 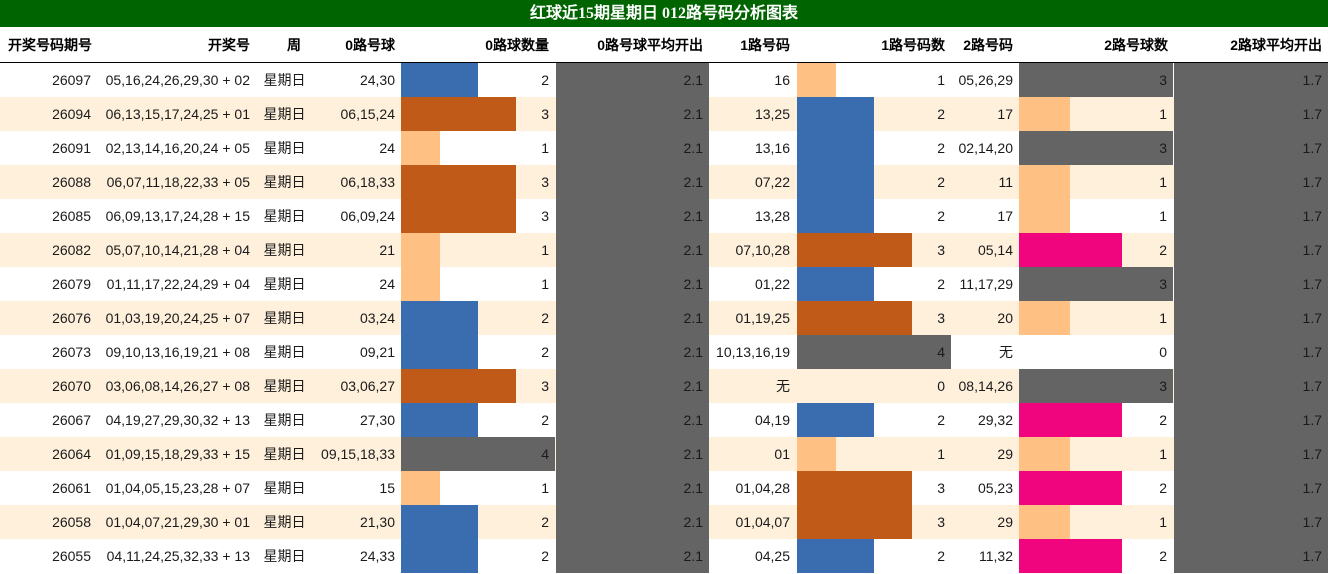 What do you see at coordinates (387, 488) in the screenshot?
I see `road0-numbers: 15` at bounding box center [387, 488].